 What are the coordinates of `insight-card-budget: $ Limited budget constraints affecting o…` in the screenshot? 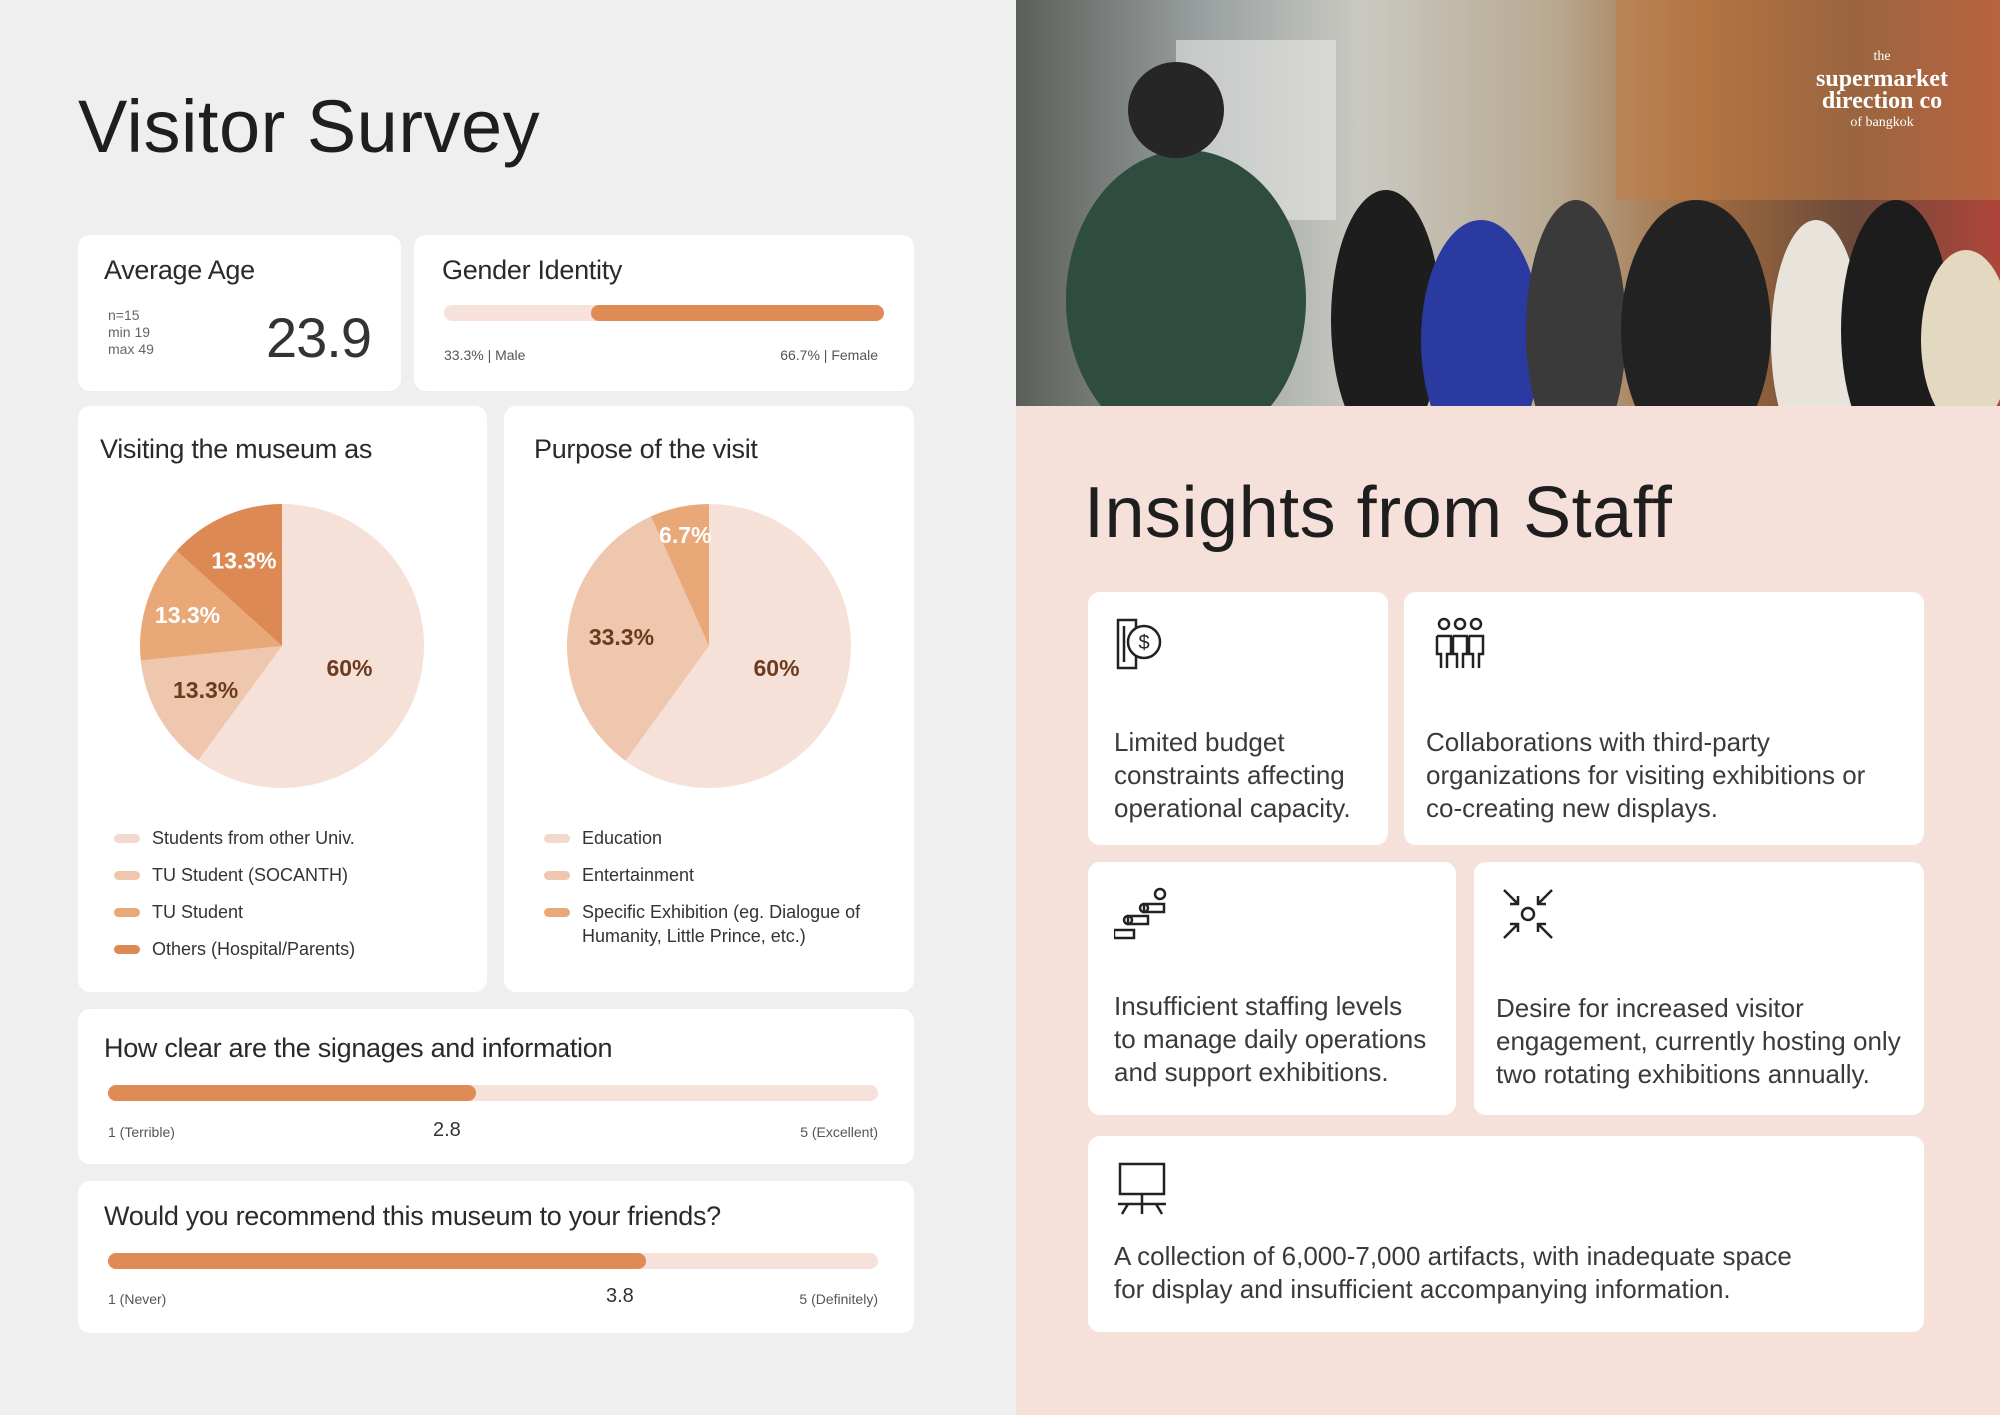 It's located at (1238, 718).